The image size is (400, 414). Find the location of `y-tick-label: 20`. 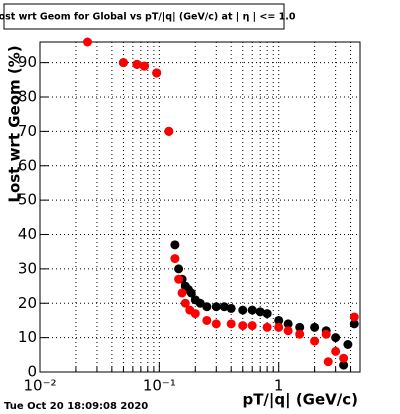

y-tick-label: 20 is located at coordinates (27, 303).